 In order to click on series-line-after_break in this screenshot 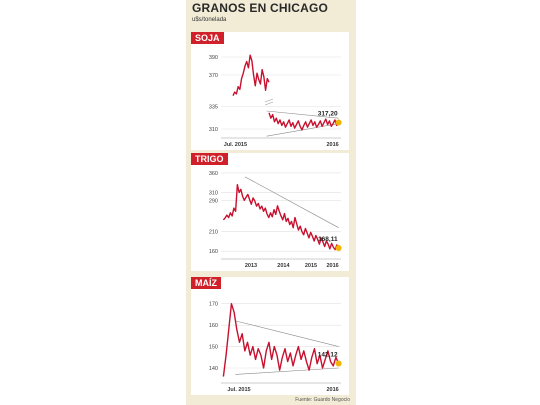, I will do `click(304, 121)`.